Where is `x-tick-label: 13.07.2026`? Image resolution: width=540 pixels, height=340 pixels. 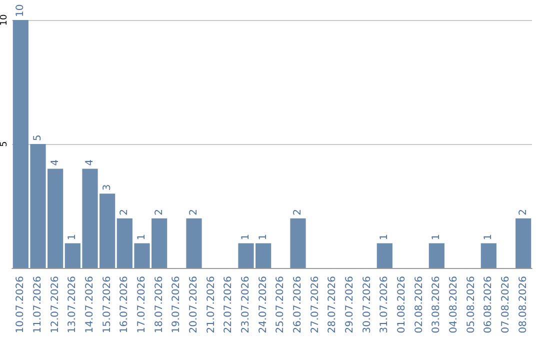
x-tick-label: 13.07.2026 is located at coordinates (72, 305).